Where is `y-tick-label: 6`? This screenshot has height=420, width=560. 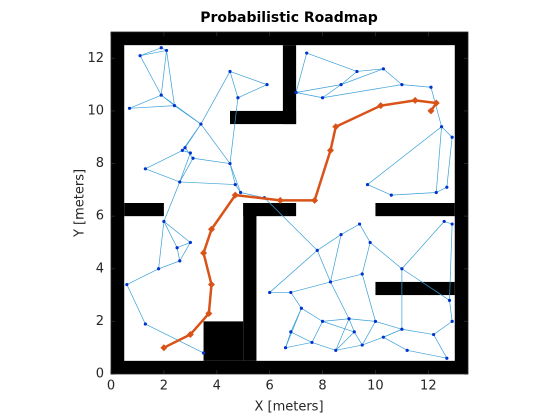
y-tick-label: 6 is located at coordinates (100, 216).